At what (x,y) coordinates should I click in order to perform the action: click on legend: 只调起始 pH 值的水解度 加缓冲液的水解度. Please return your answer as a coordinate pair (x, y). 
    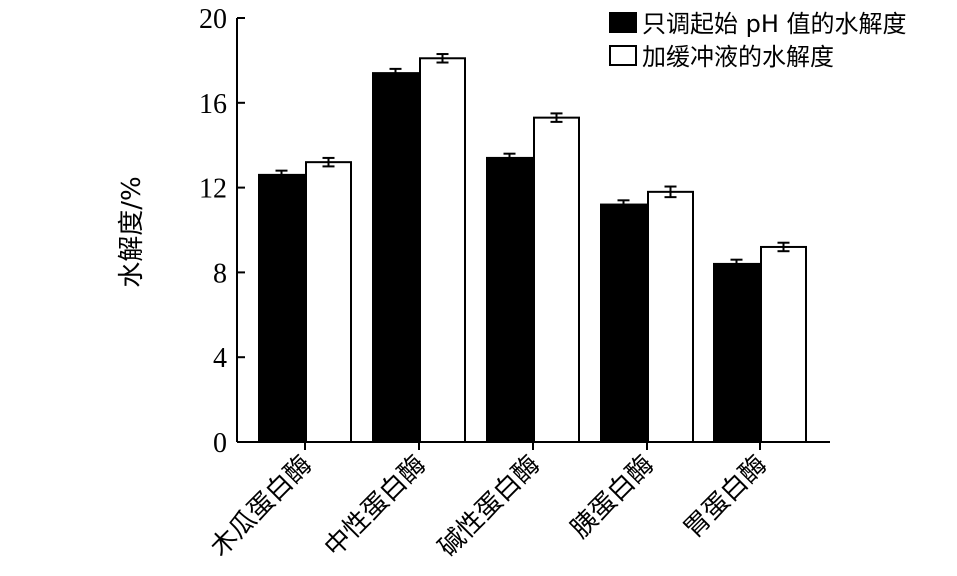
    Looking at the image, I should click on (758, 40).